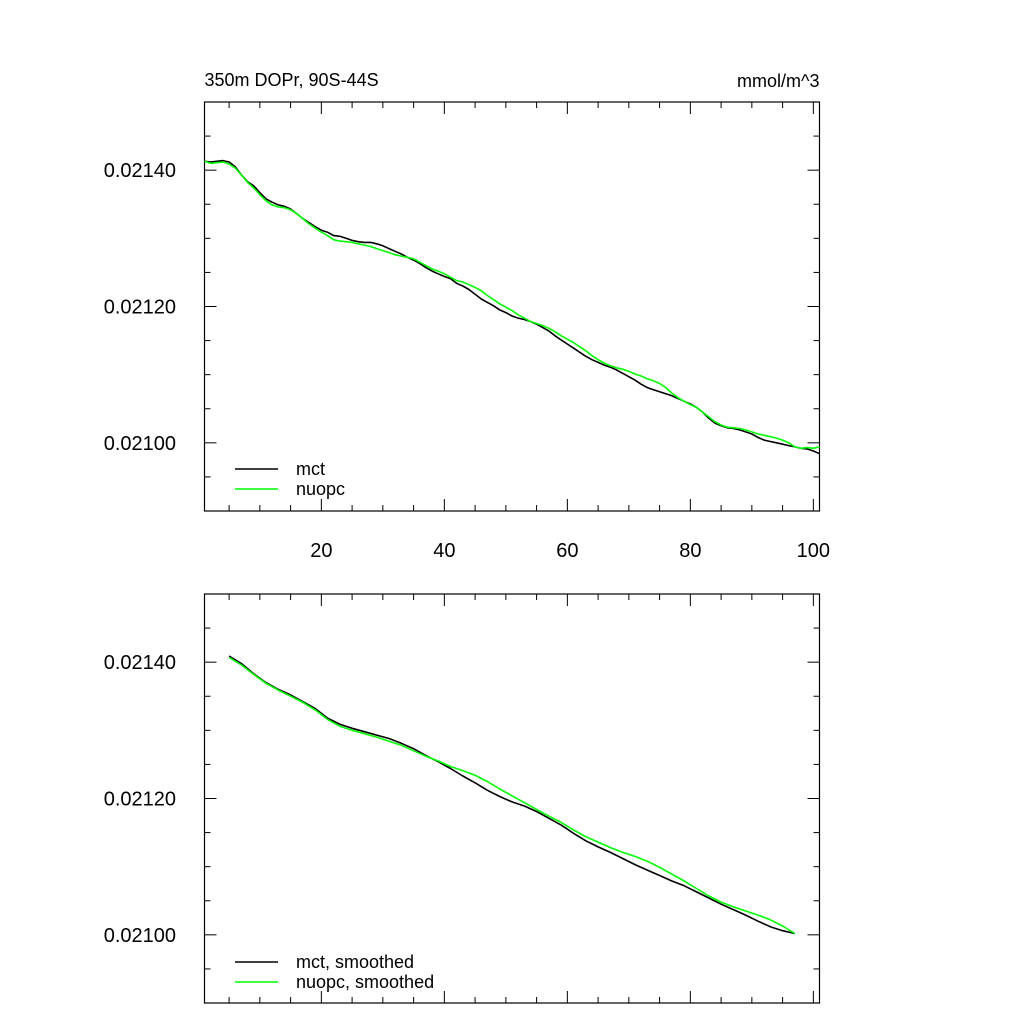 The height and width of the screenshot is (1024, 1024). What do you see at coordinates (320, 489) in the screenshot?
I see `chart1-legend-label-2: nuopc` at bounding box center [320, 489].